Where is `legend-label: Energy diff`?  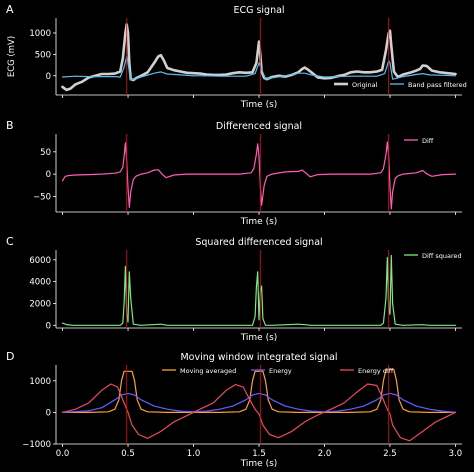
legend-label: Energy diff is located at coordinates (376, 371).